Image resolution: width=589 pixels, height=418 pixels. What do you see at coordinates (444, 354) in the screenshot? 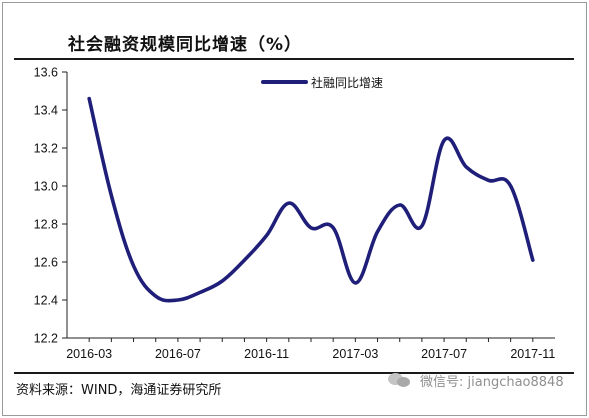
I see `x-tick-label: 2017-07` at bounding box center [444, 354].